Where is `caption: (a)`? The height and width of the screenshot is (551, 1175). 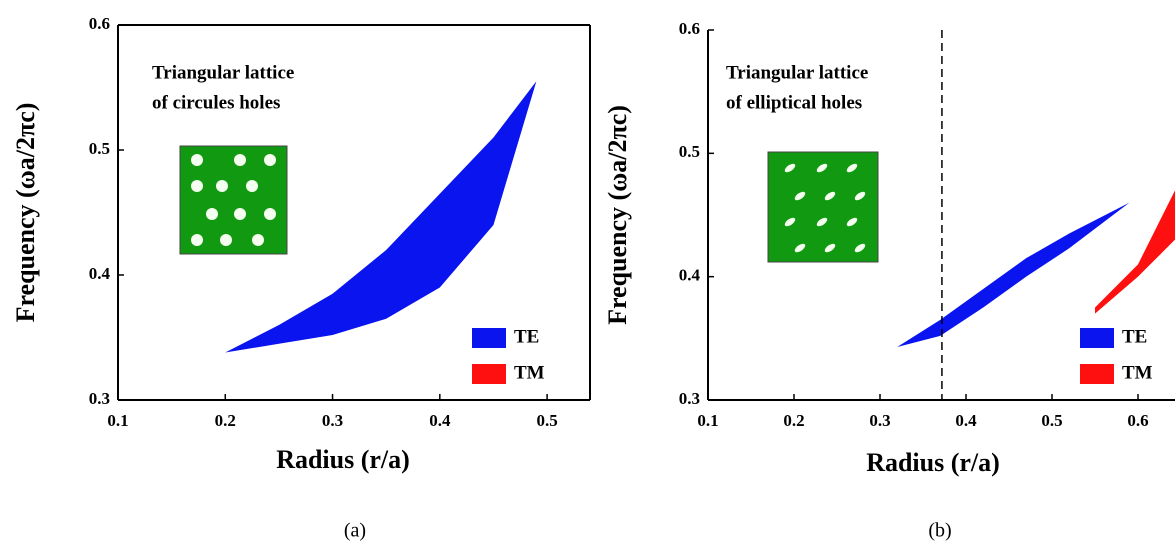
caption: (a) is located at coordinates (355, 531).